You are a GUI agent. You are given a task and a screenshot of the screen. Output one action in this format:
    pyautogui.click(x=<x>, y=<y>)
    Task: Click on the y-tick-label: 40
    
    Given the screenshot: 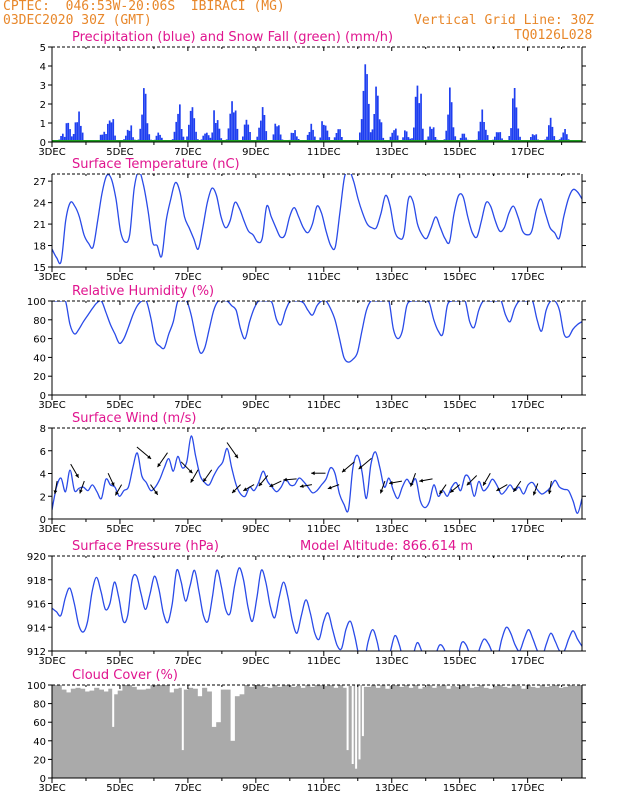 What is the action you would take?
    pyautogui.click(x=39, y=358)
    